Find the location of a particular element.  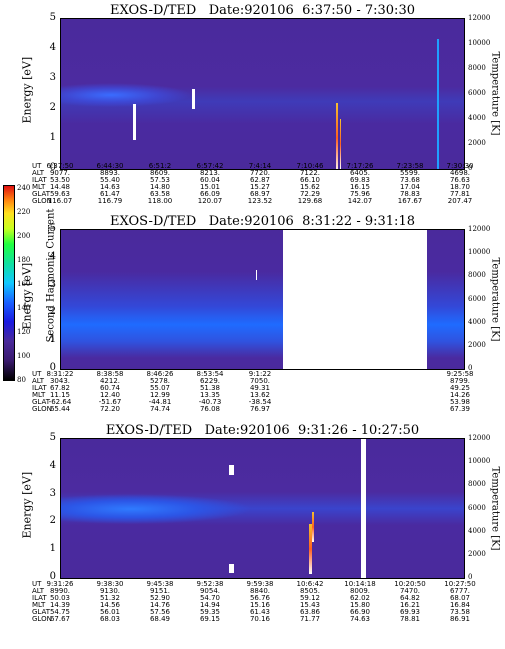

table-cell: -51.67 is located at coordinates (110, 402).